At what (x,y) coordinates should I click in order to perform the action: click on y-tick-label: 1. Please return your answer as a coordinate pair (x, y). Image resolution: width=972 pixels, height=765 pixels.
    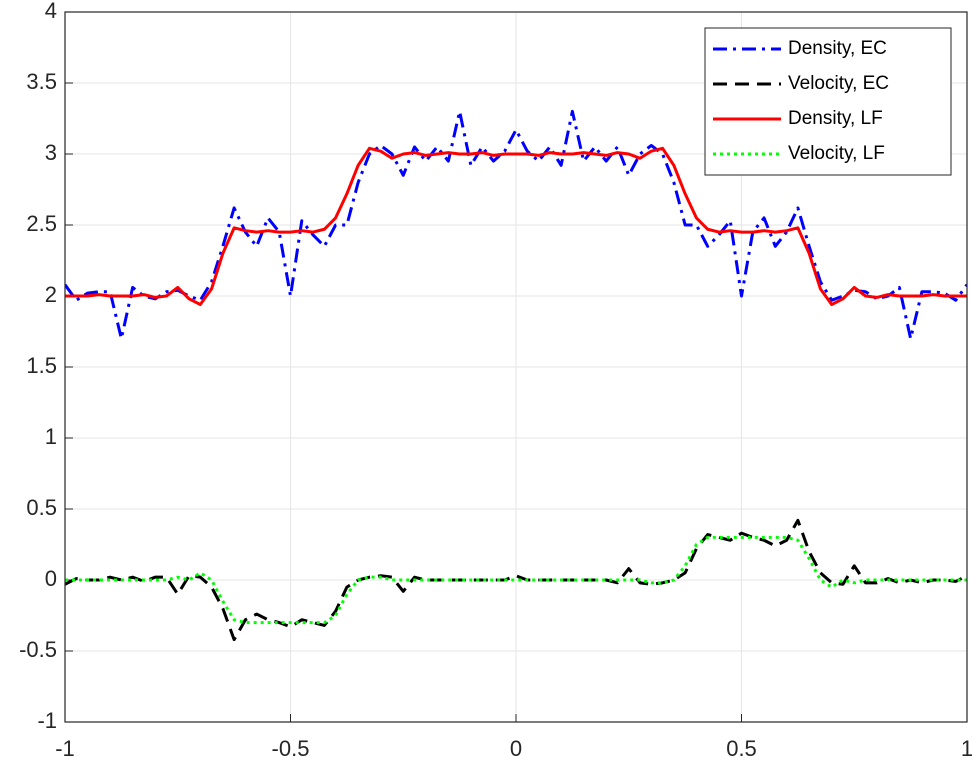
    Looking at the image, I should click on (51, 436).